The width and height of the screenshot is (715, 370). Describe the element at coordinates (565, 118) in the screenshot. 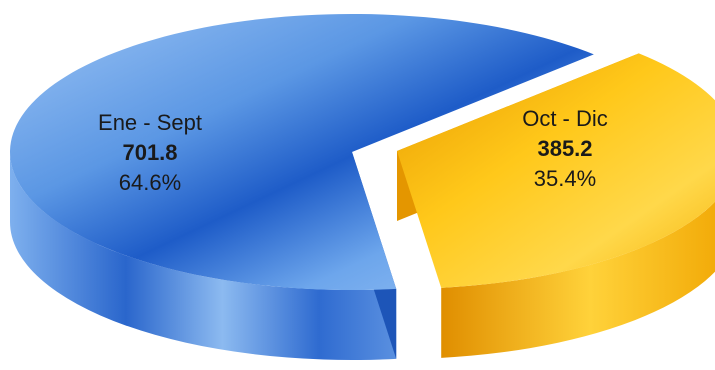

I see `slice-name: Oct - Dic` at that location.